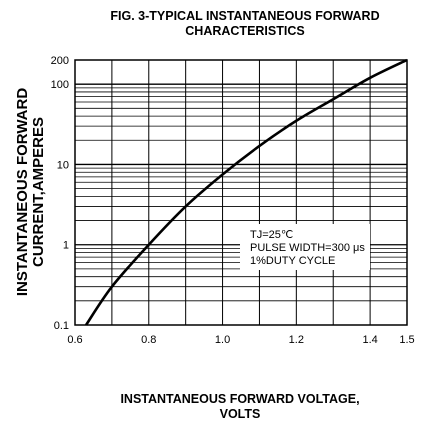  Describe the element at coordinates (22, 192) in the screenshot. I see `ylabel-line1: INSTANTANEOUS FORWARD` at that location.